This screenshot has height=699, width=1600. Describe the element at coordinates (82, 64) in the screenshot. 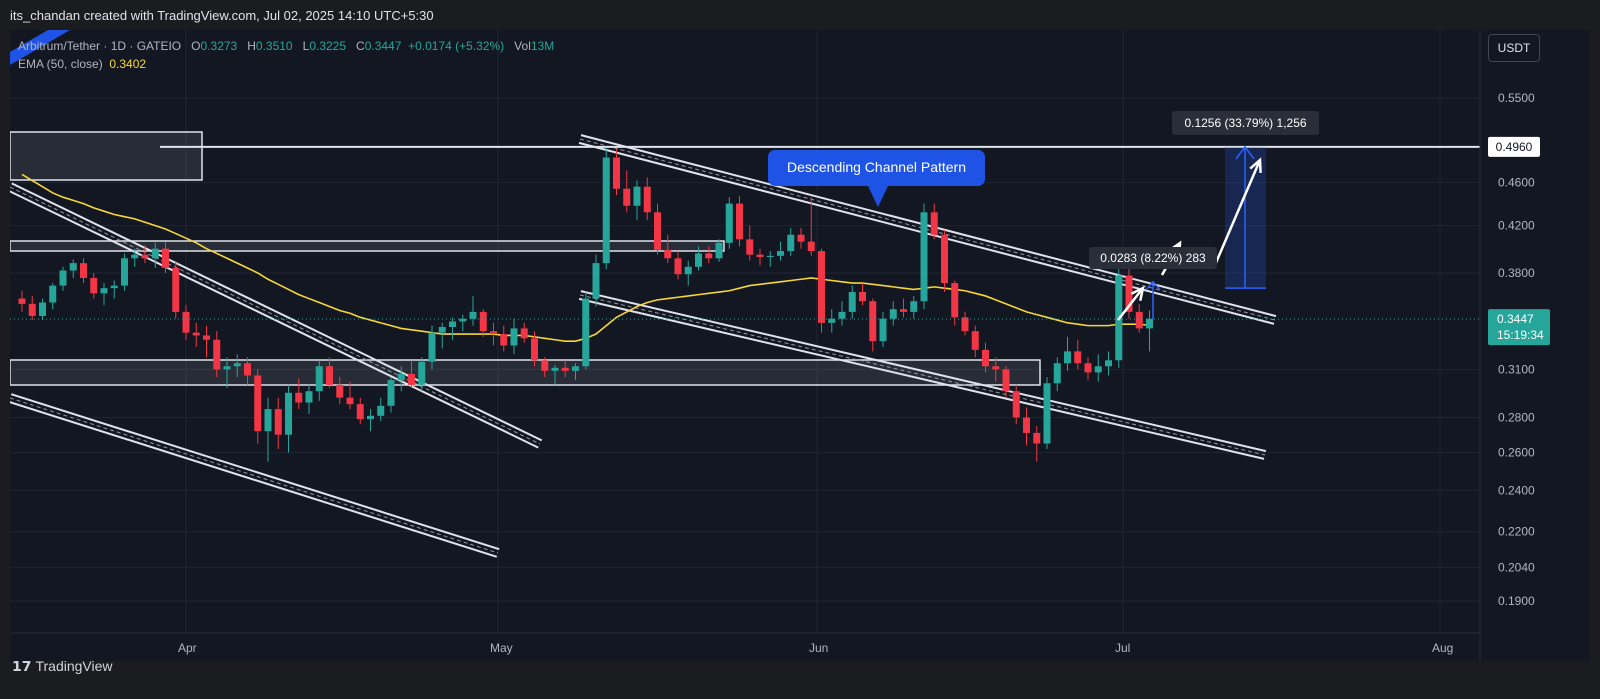

I see `ema-legend: EMA (50, close) 0.3402` at that location.